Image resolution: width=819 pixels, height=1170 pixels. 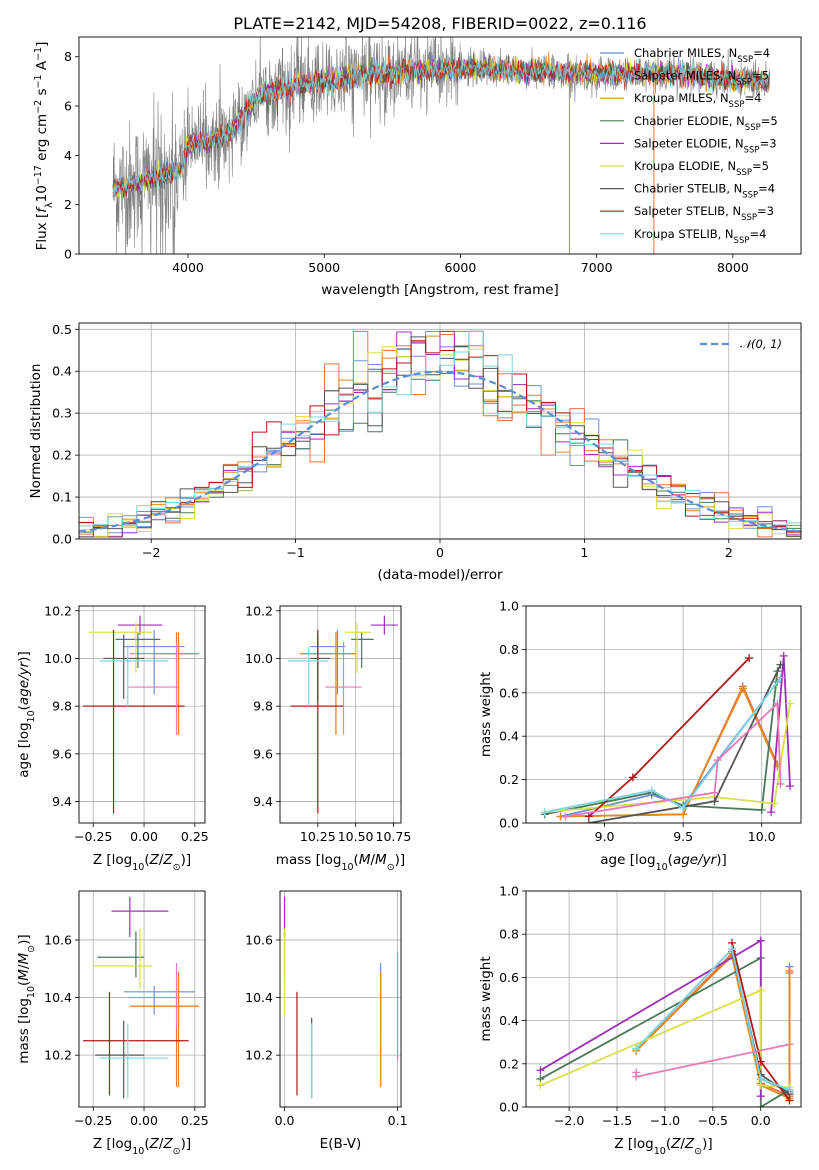 I want to click on legend-label-name: Kroupa STELIB, N, so click(x=684, y=234).